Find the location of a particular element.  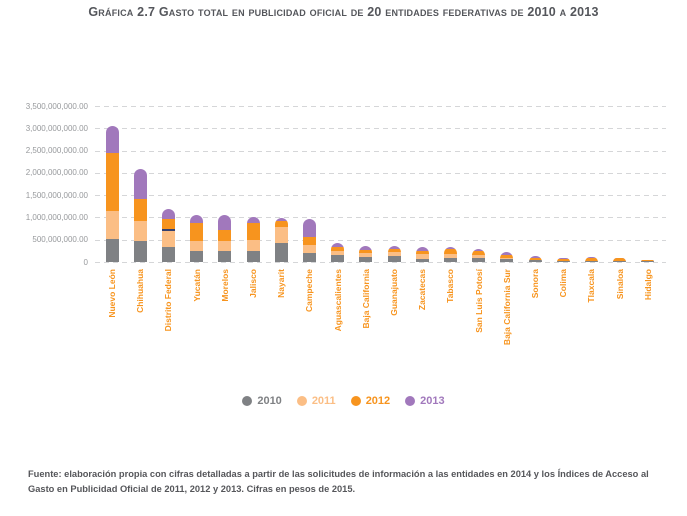

bar-colima is located at coordinates (563, 259).